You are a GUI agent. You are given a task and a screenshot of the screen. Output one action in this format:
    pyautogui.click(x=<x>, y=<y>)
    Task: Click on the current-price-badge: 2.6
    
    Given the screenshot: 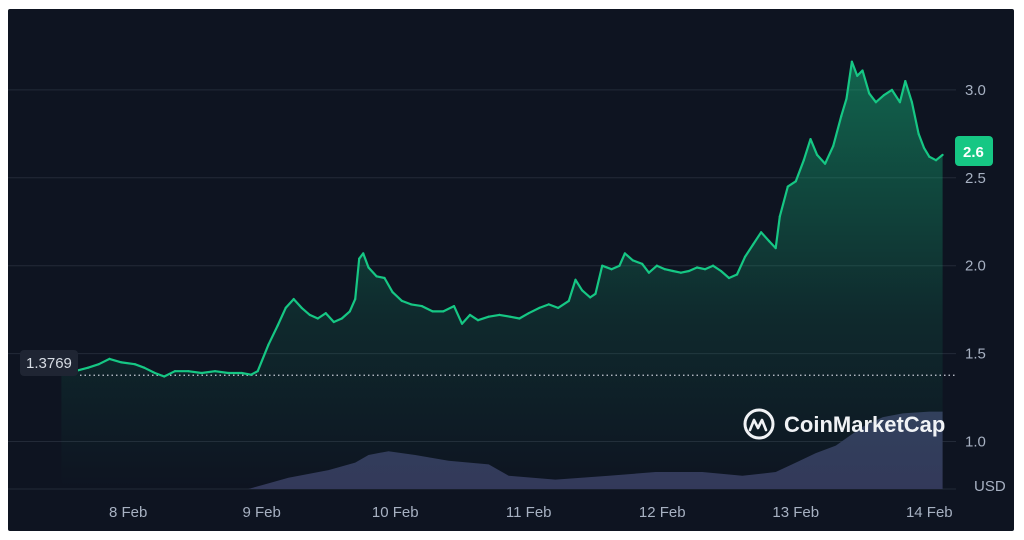 What is the action you would take?
    pyautogui.click(x=974, y=151)
    